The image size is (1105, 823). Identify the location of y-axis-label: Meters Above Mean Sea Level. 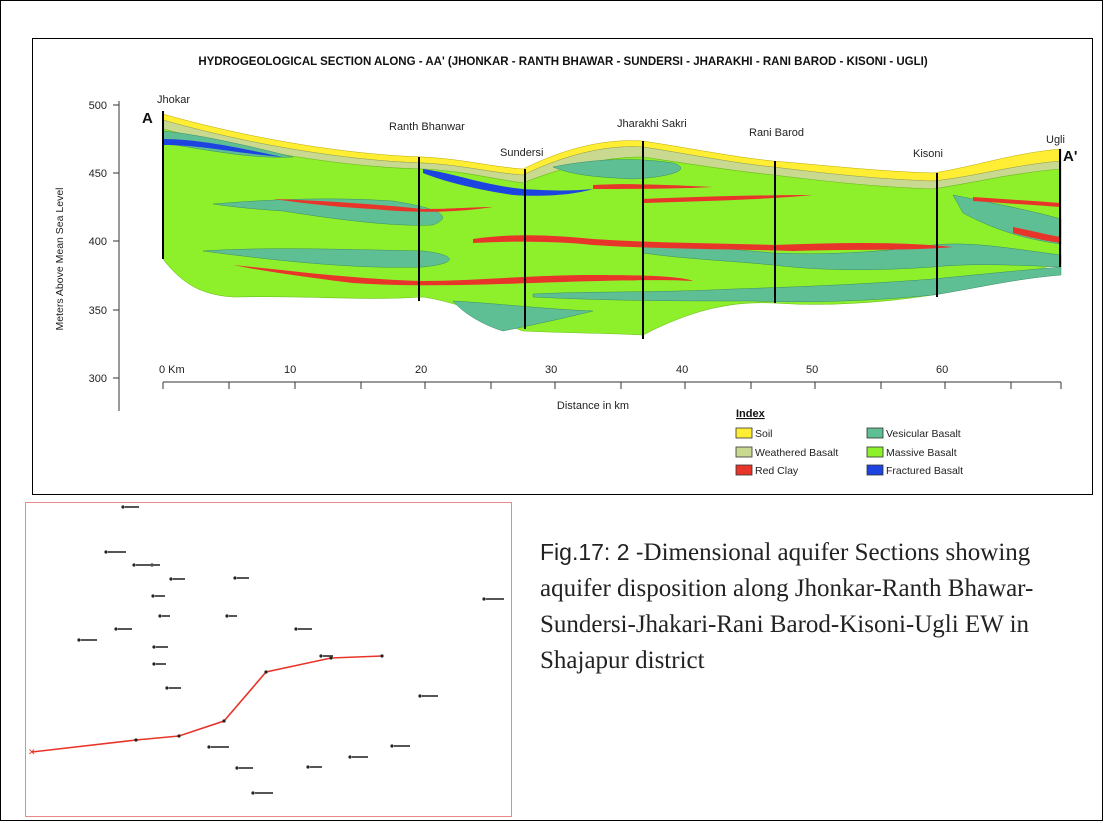
(60, 258).